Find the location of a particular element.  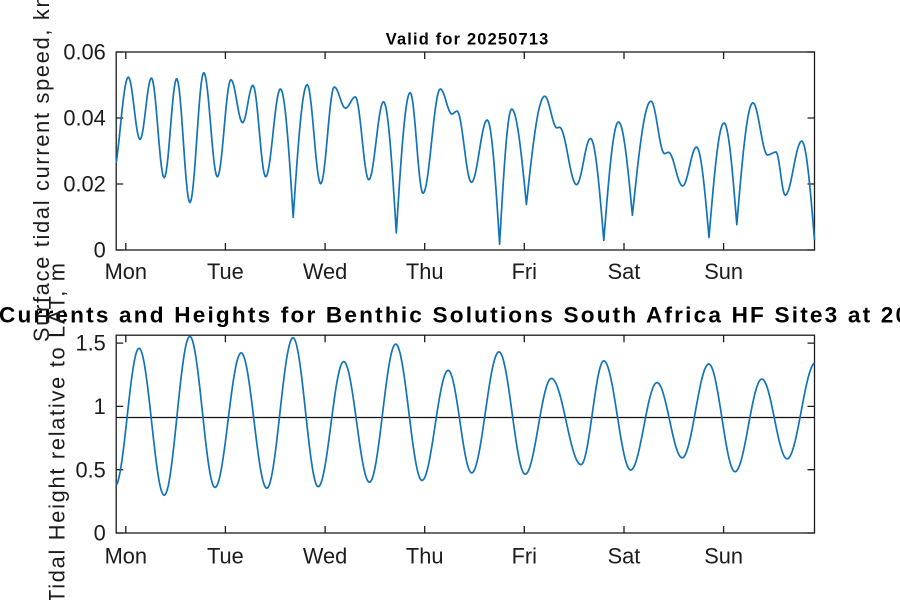

svg-text: 1 is located at coordinates (100, 406).